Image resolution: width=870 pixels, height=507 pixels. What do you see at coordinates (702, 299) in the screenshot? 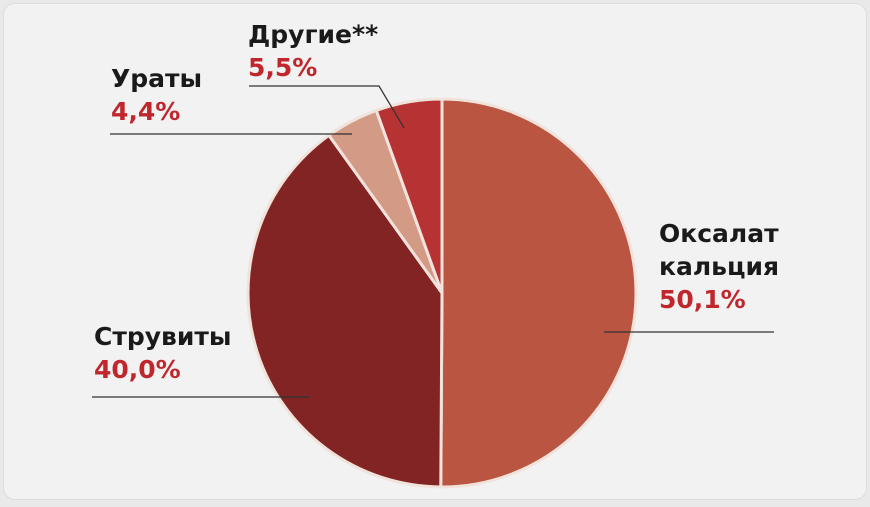
I see `value-label: 50,1%` at bounding box center [702, 299].